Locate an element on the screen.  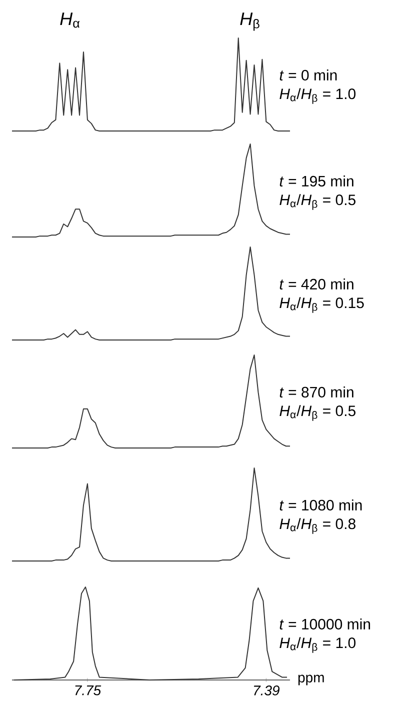
annotation: t = 870 min is located at coordinates (317, 392).